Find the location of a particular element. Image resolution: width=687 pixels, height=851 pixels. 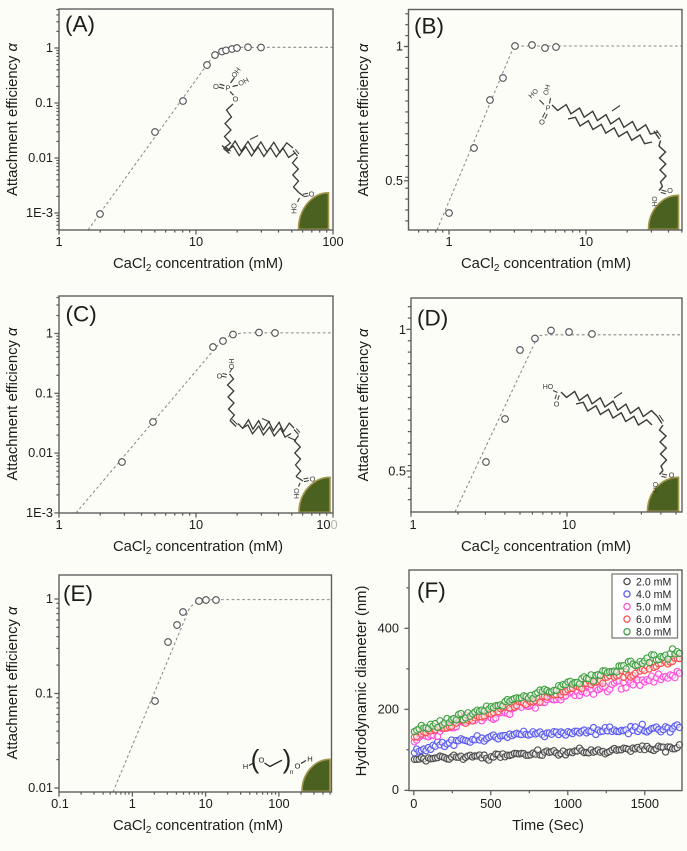

svg-text: n is located at coordinates (292, 772).